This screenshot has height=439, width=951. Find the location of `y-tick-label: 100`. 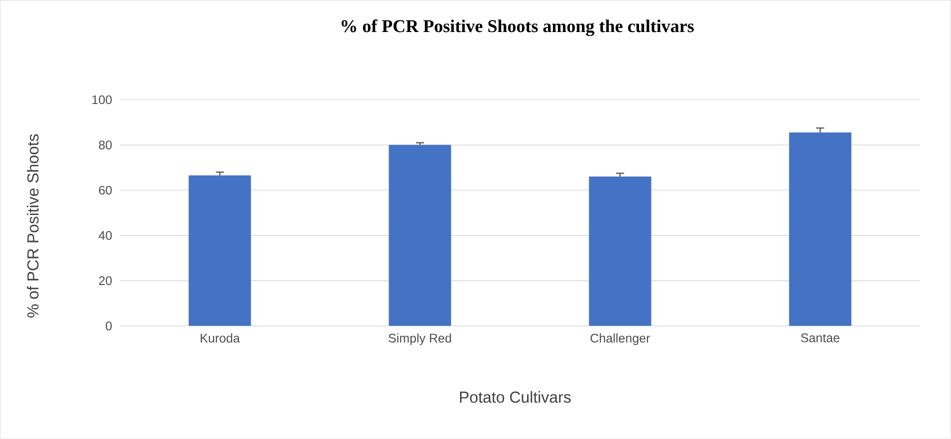

y-tick-label: 100 is located at coordinates (102, 100).